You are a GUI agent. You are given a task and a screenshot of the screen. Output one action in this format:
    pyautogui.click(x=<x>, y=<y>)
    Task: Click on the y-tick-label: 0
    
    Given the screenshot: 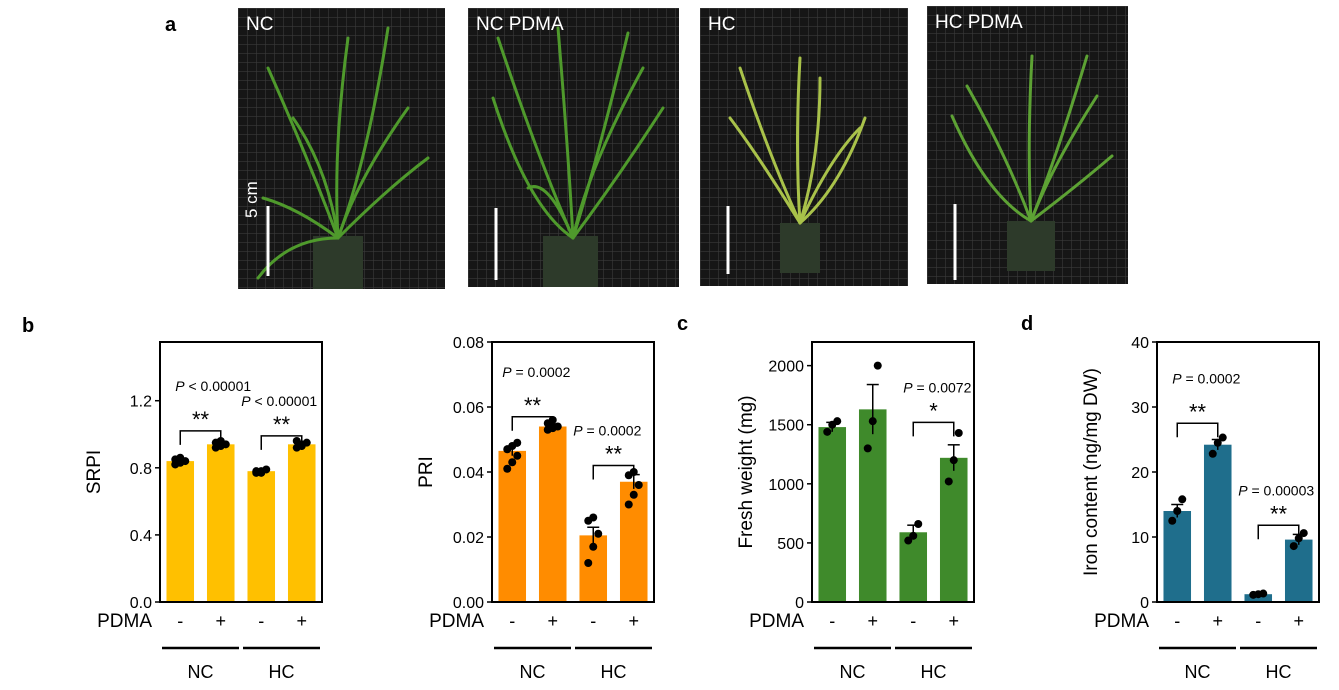 What is the action you would take?
    pyautogui.click(x=1144, y=603)
    